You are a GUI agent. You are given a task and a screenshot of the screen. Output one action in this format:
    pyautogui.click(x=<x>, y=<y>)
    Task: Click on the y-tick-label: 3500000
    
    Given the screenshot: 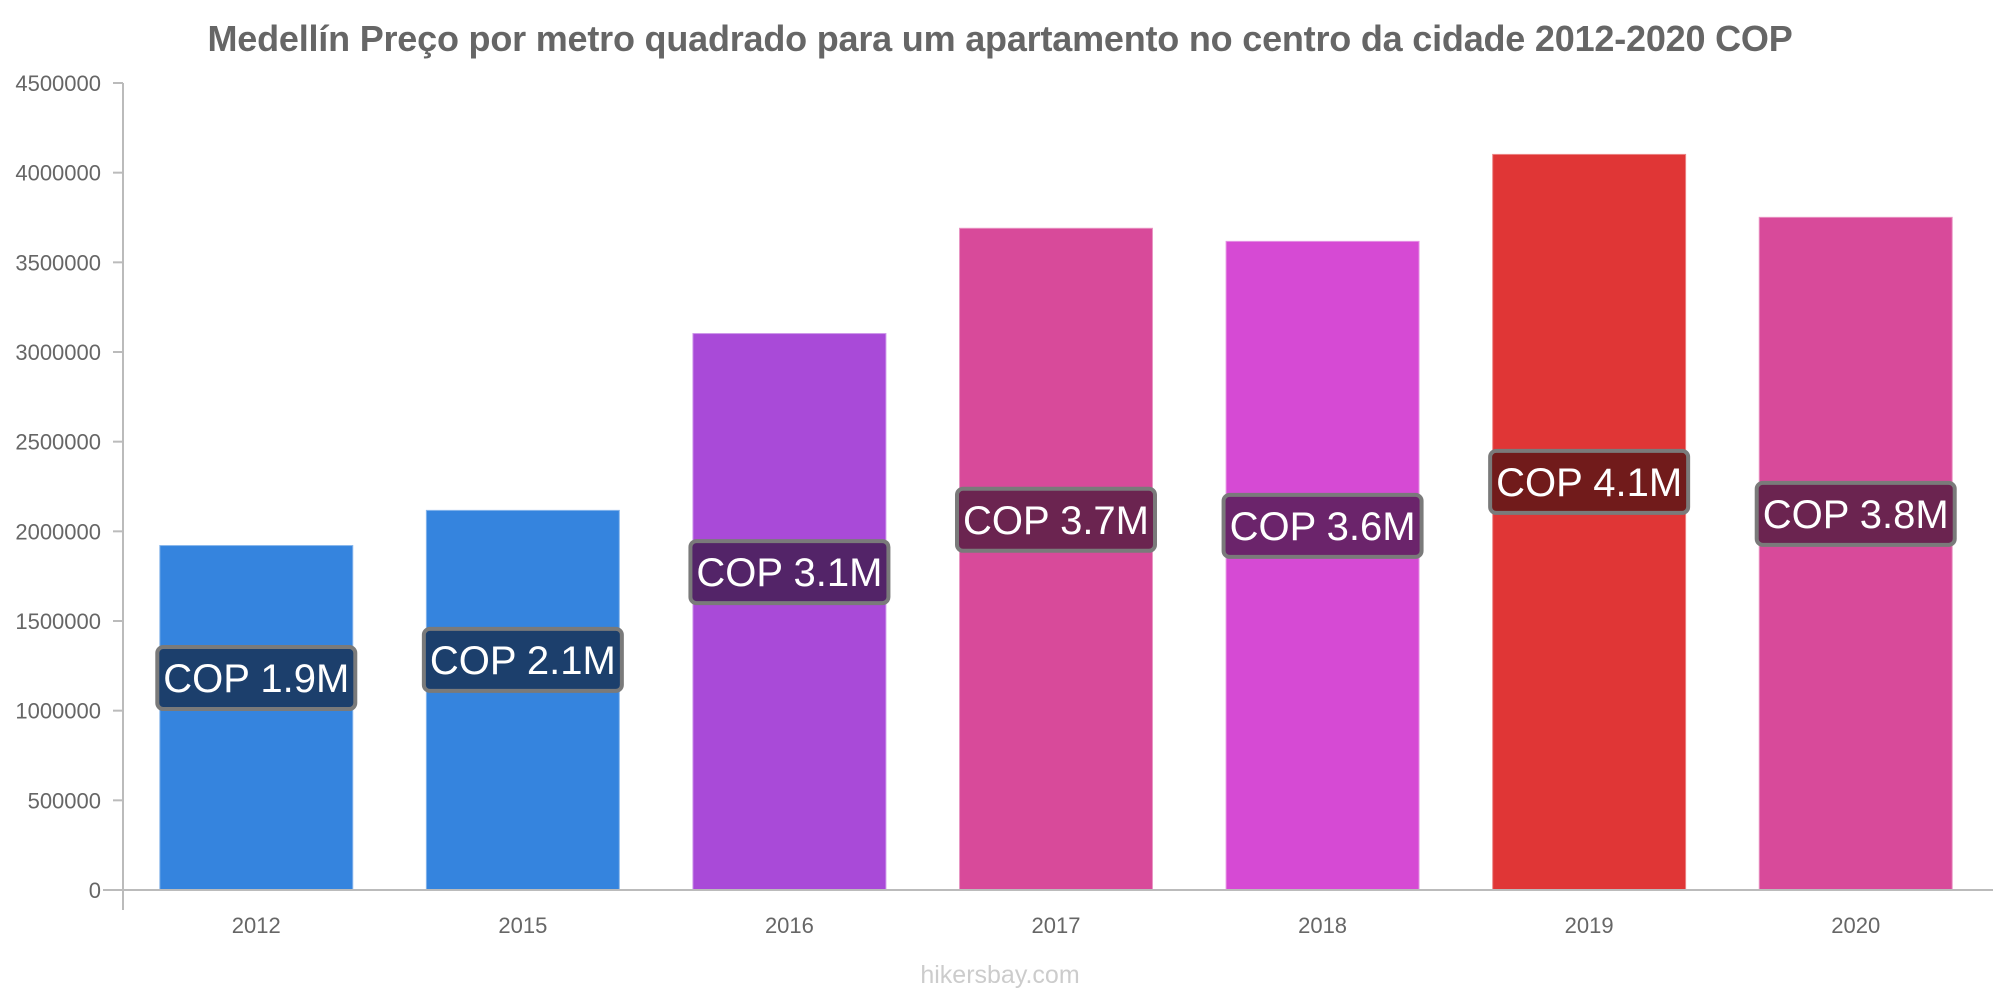 What is the action you would take?
    pyautogui.click(x=58, y=262)
    